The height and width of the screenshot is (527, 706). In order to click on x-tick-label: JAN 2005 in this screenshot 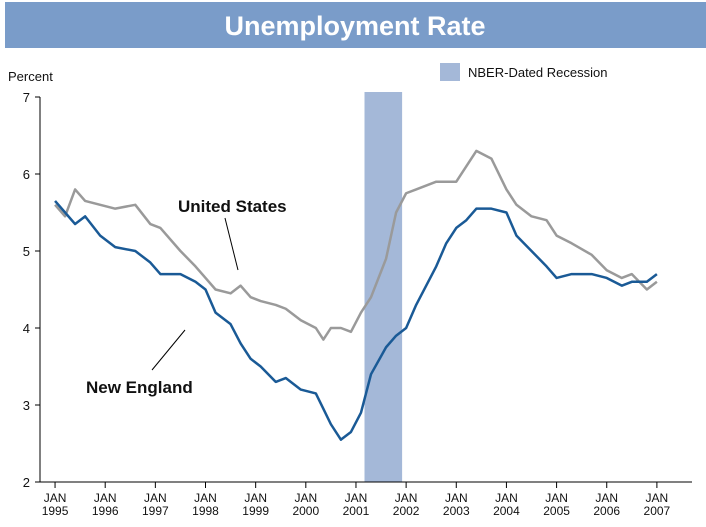, I will do `click(556, 504)`.